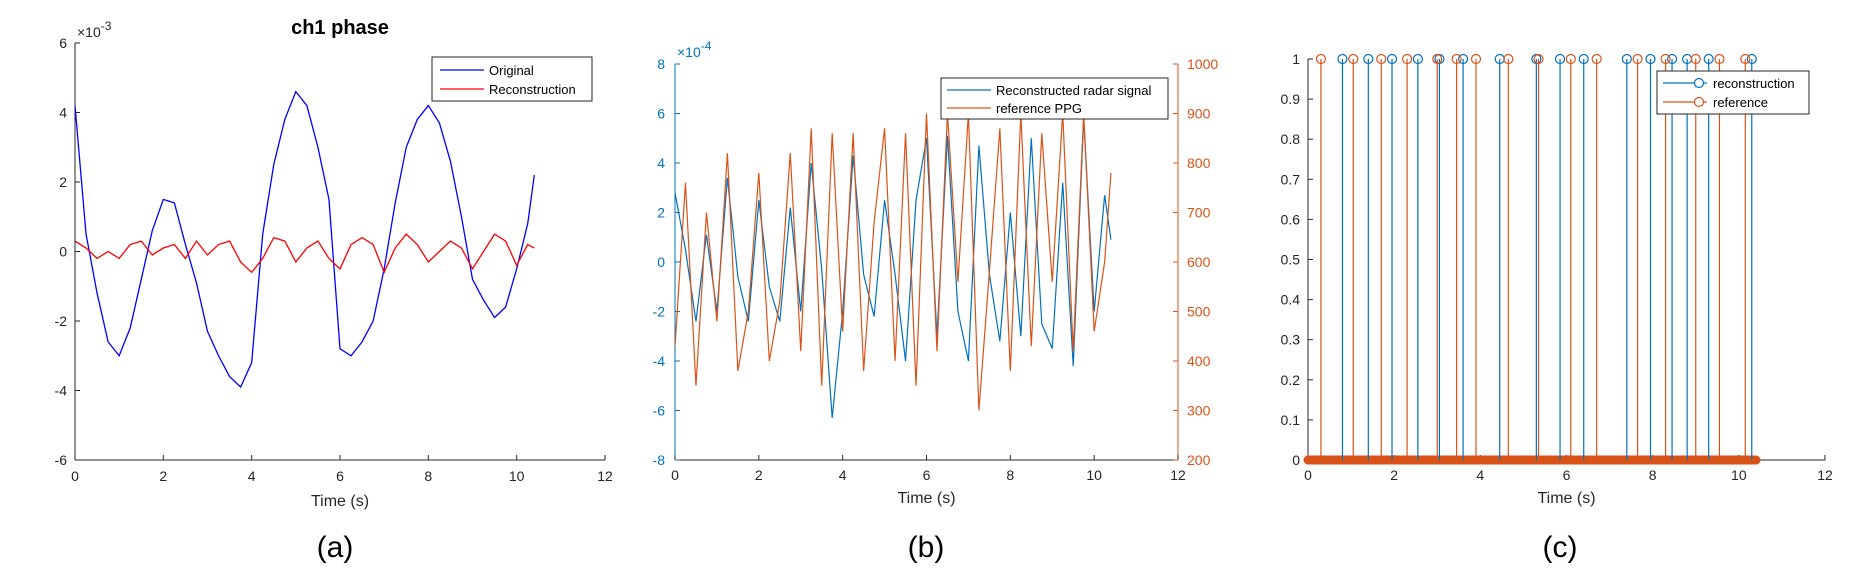 This screenshot has height=569, width=1873. Describe the element at coordinates (659, 312) in the screenshot. I see `left-y-tick-label: -2` at that location.